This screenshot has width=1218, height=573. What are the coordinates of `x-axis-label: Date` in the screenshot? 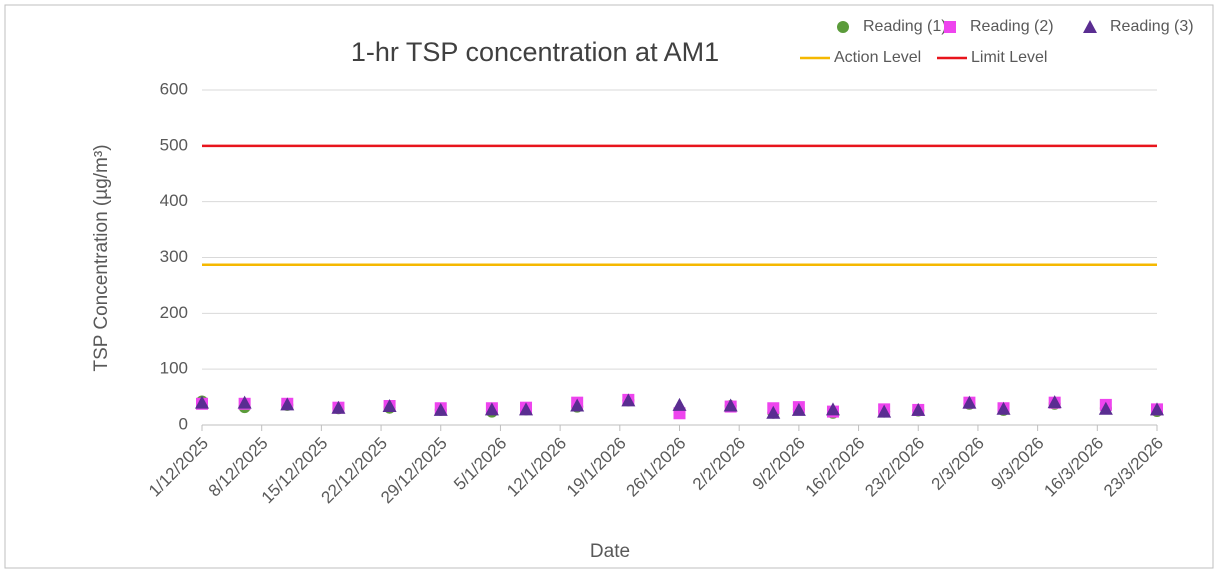 It's located at (610, 551).